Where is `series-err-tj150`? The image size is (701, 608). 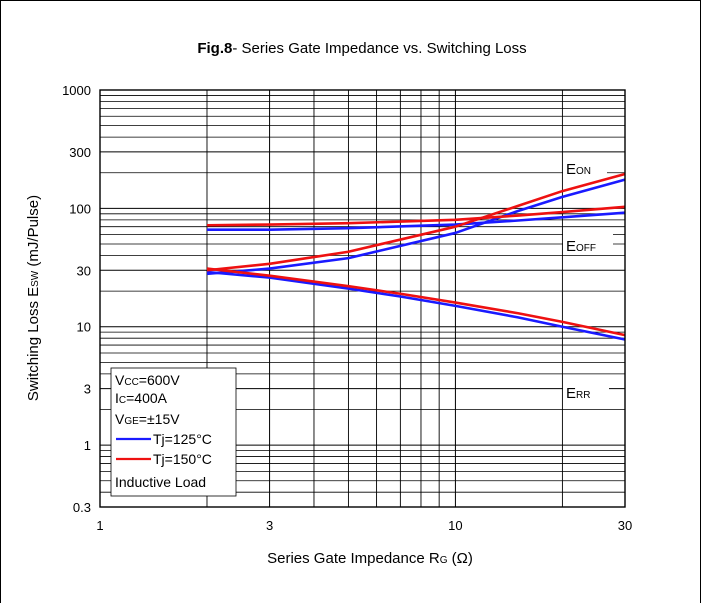 series-err-tj150 is located at coordinates (416, 302).